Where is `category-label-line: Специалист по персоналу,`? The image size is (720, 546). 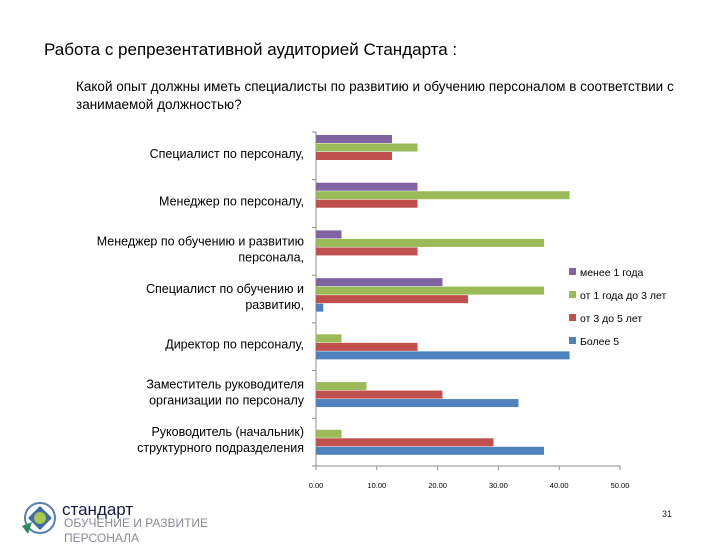
category-label-line: Специалист по персоналу, is located at coordinates (227, 154).